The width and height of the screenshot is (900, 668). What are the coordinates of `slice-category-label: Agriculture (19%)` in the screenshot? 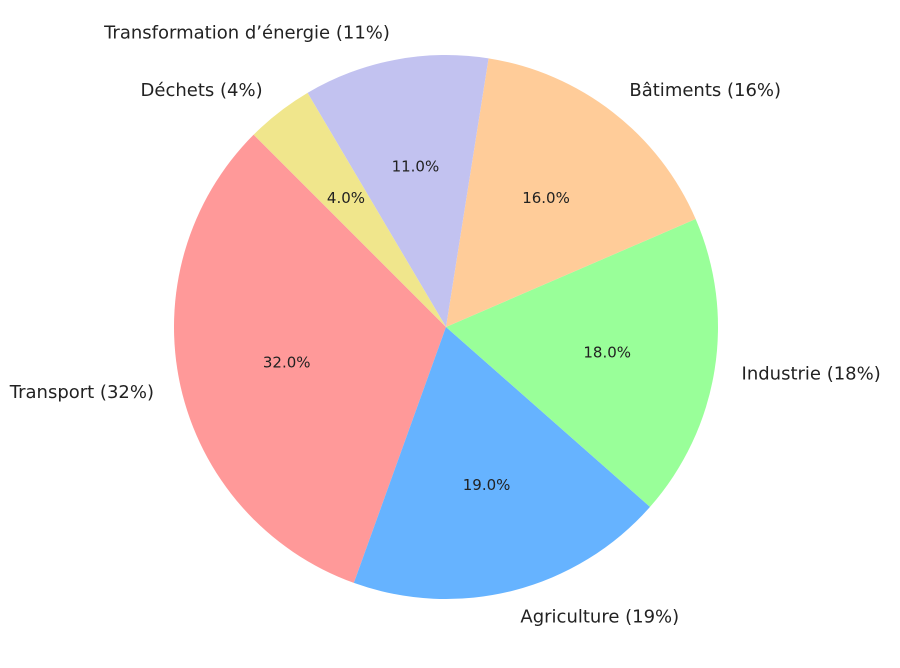 It's located at (599, 616).